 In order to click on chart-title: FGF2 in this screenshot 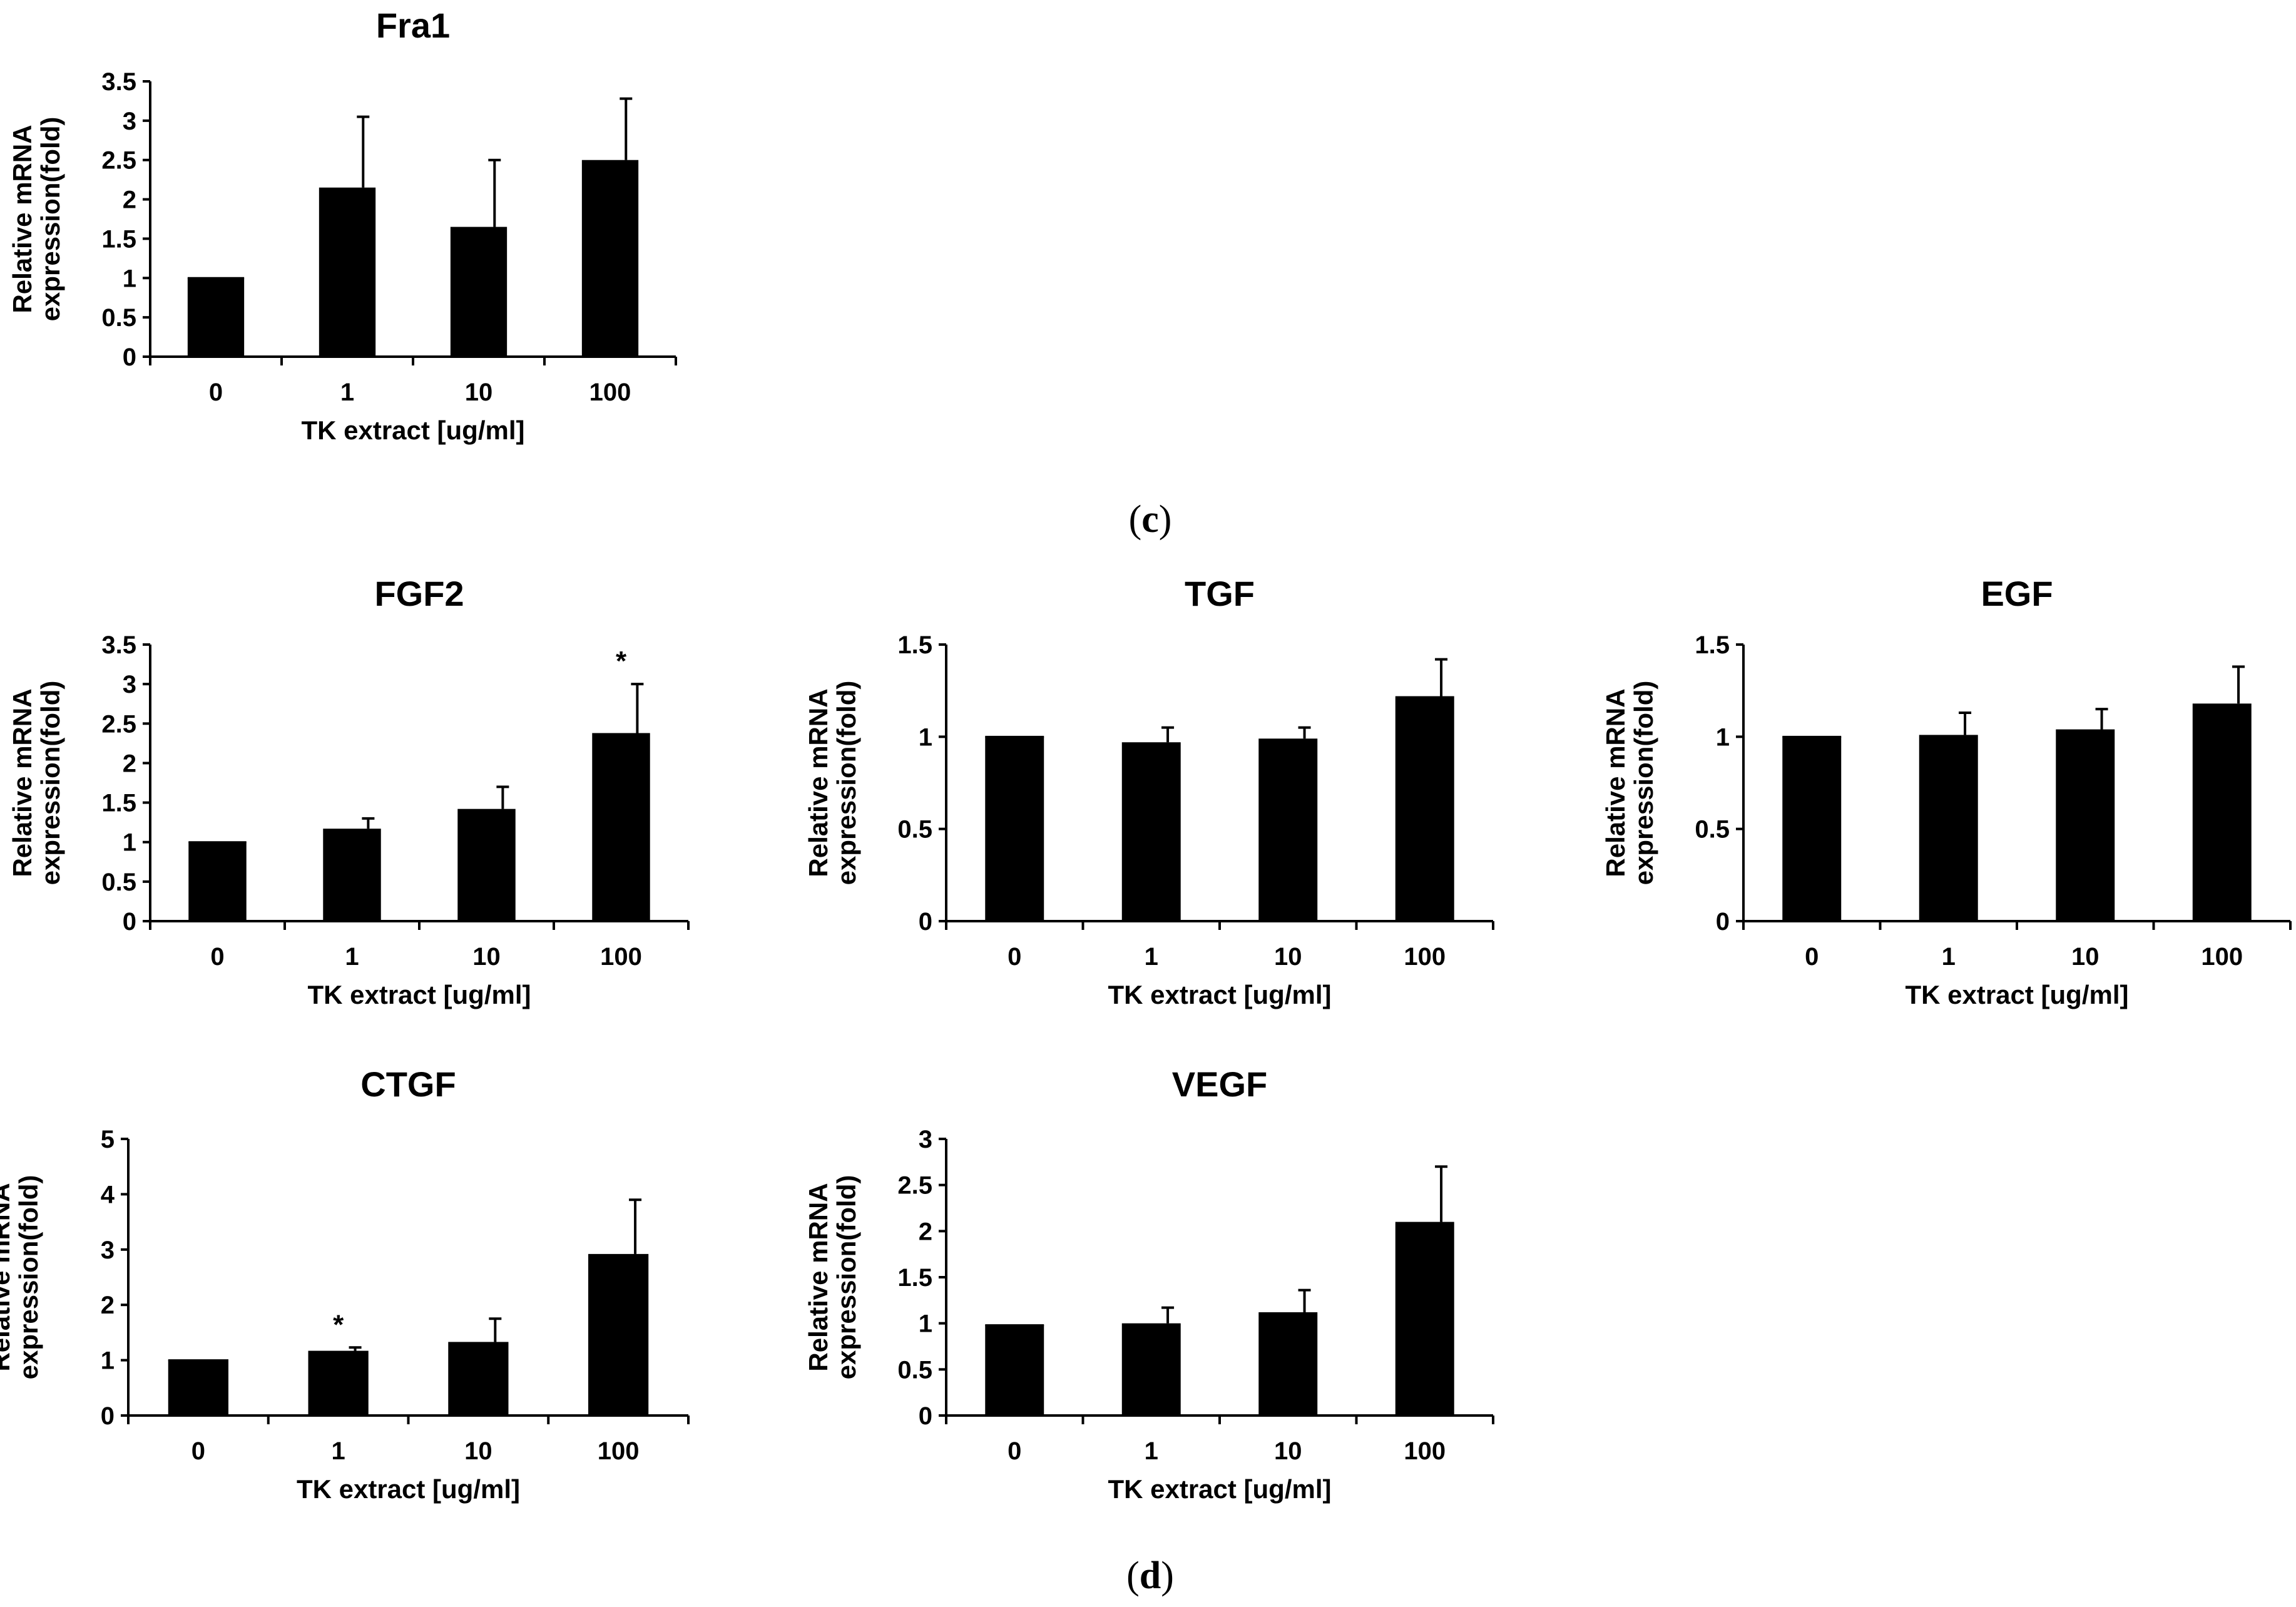, I will do `click(419, 593)`.